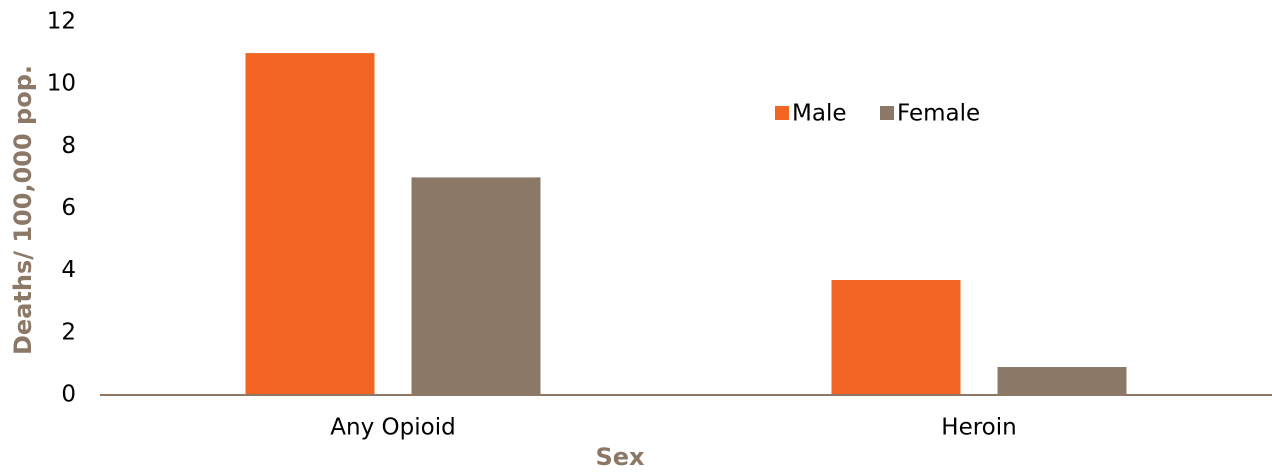 The image size is (1272, 472). What do you see at coordinates (68, 146) in the screenshot?
I see `y-tick-label: 8` at bounding box center [68, 146].